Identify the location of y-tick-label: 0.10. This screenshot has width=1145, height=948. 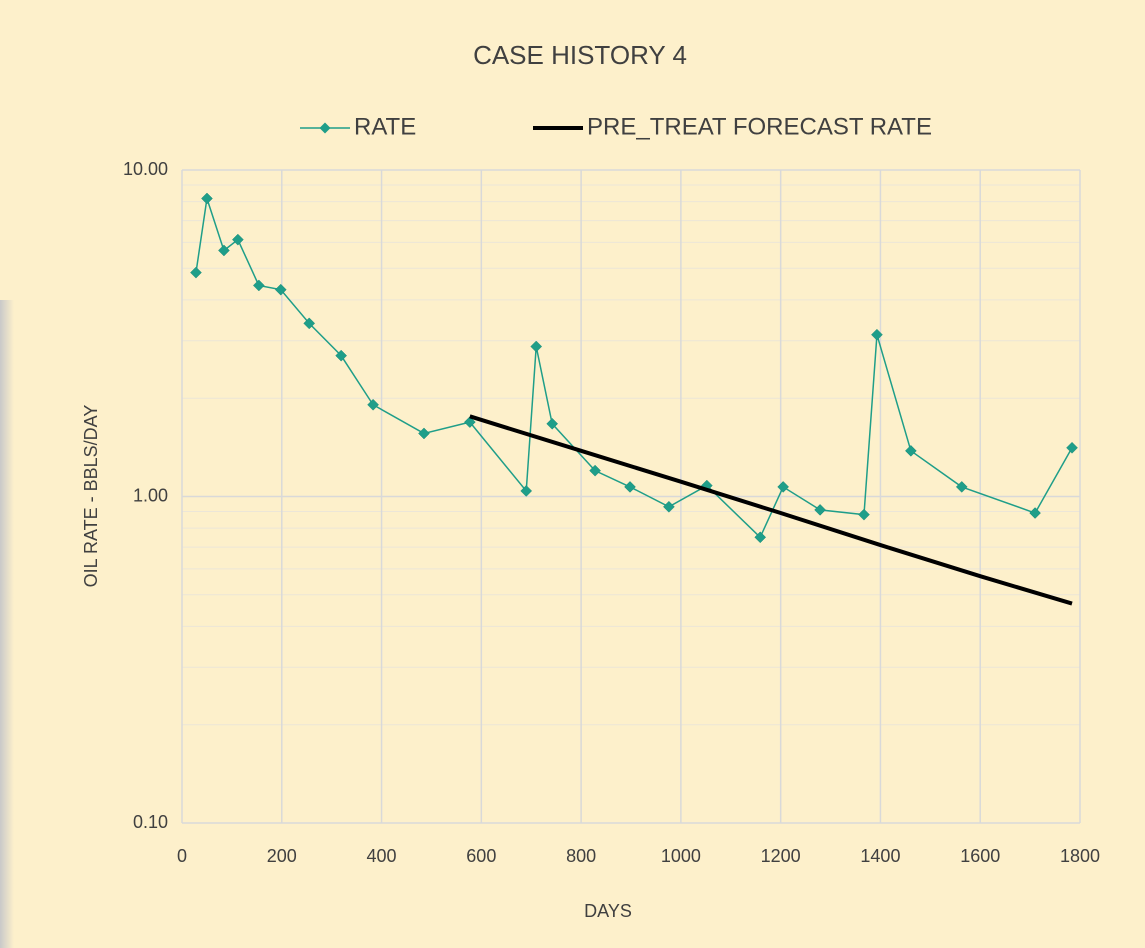
(150, 822).